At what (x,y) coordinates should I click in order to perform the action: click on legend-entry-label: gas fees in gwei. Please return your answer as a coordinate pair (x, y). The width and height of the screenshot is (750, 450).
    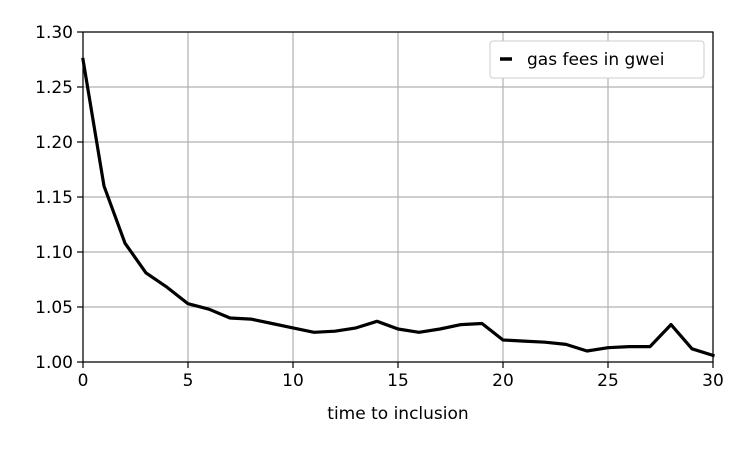
    Looking at the image, I should click on (595, 60).